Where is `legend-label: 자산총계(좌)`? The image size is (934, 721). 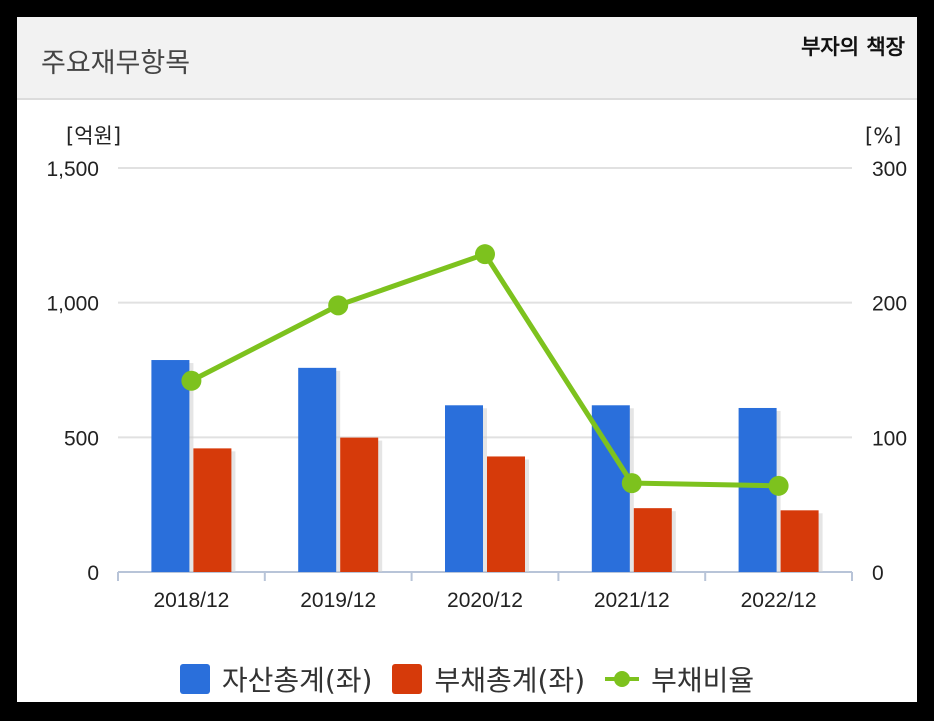 legend-label: 자산총계(좌) is located at coordinates (297, 680).